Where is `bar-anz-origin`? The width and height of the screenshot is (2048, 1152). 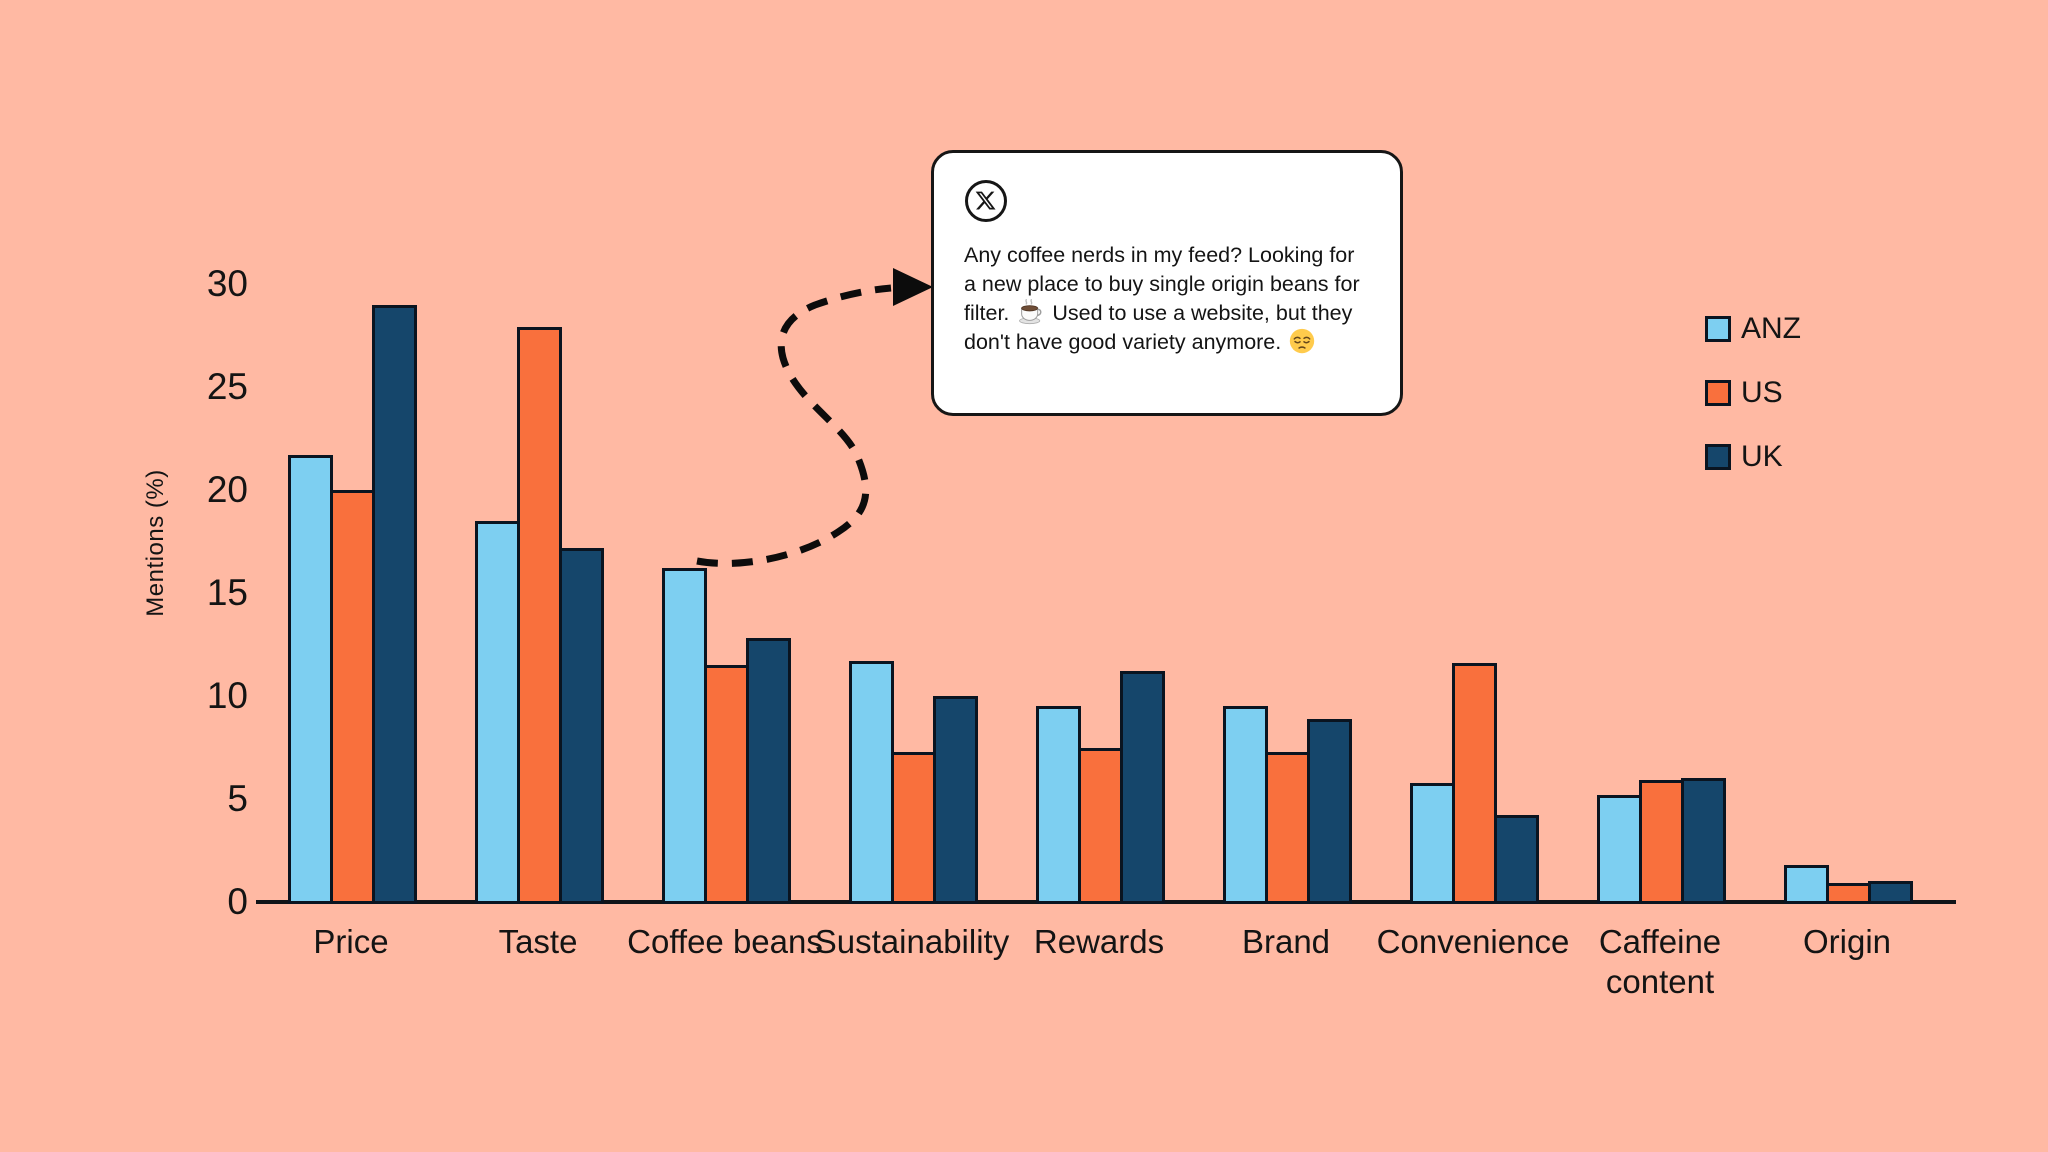
bar-anz-origin is located at coordinates (1806, 884).